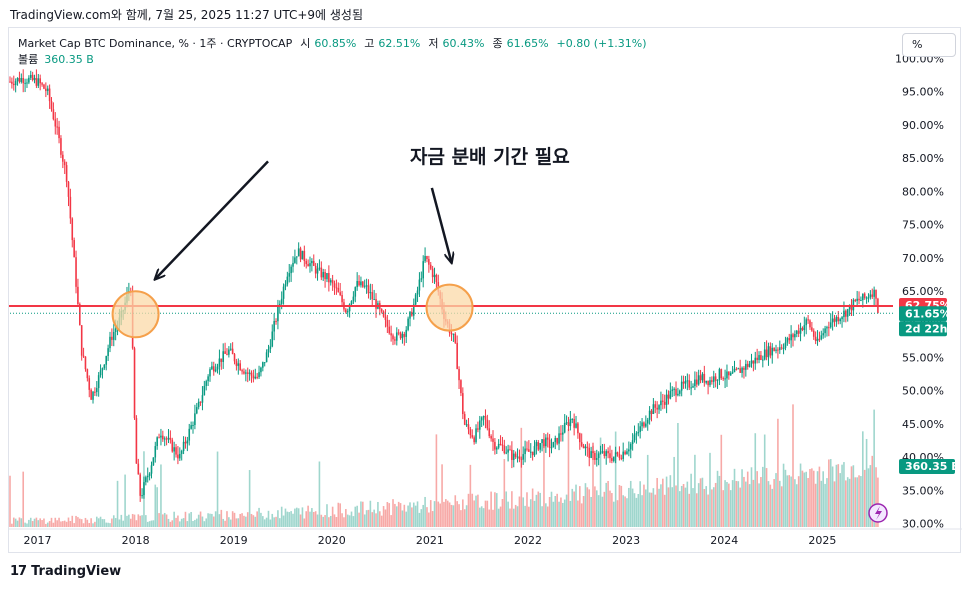  What do you see at coordinates (527, 43) in the screenshot?
I see `close-value: 61.65%` at bounding box center [527, 43].